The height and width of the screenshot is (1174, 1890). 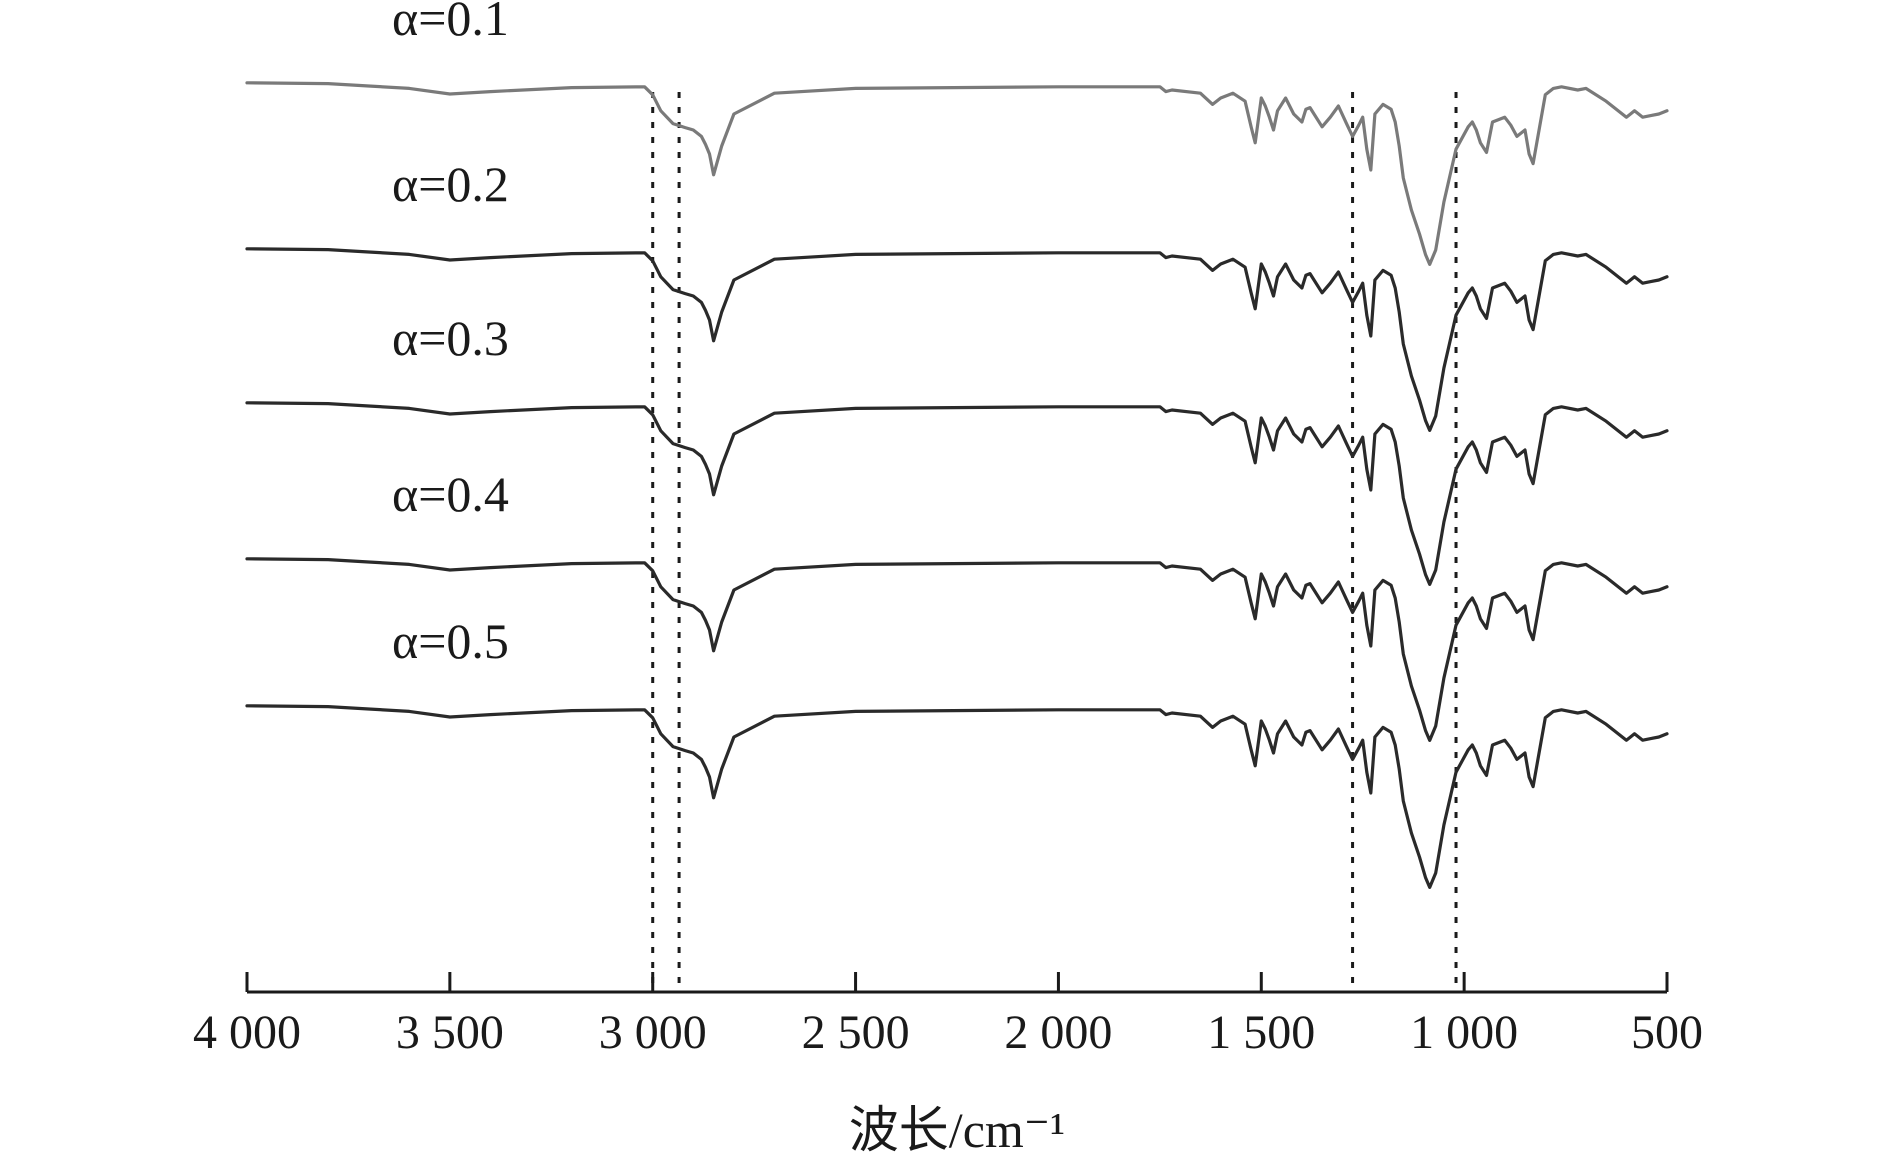 What do you see at coordinates (450, 184) in the screenshot?
I see `series-label: α=0.2` at bounding box center [450, 184].